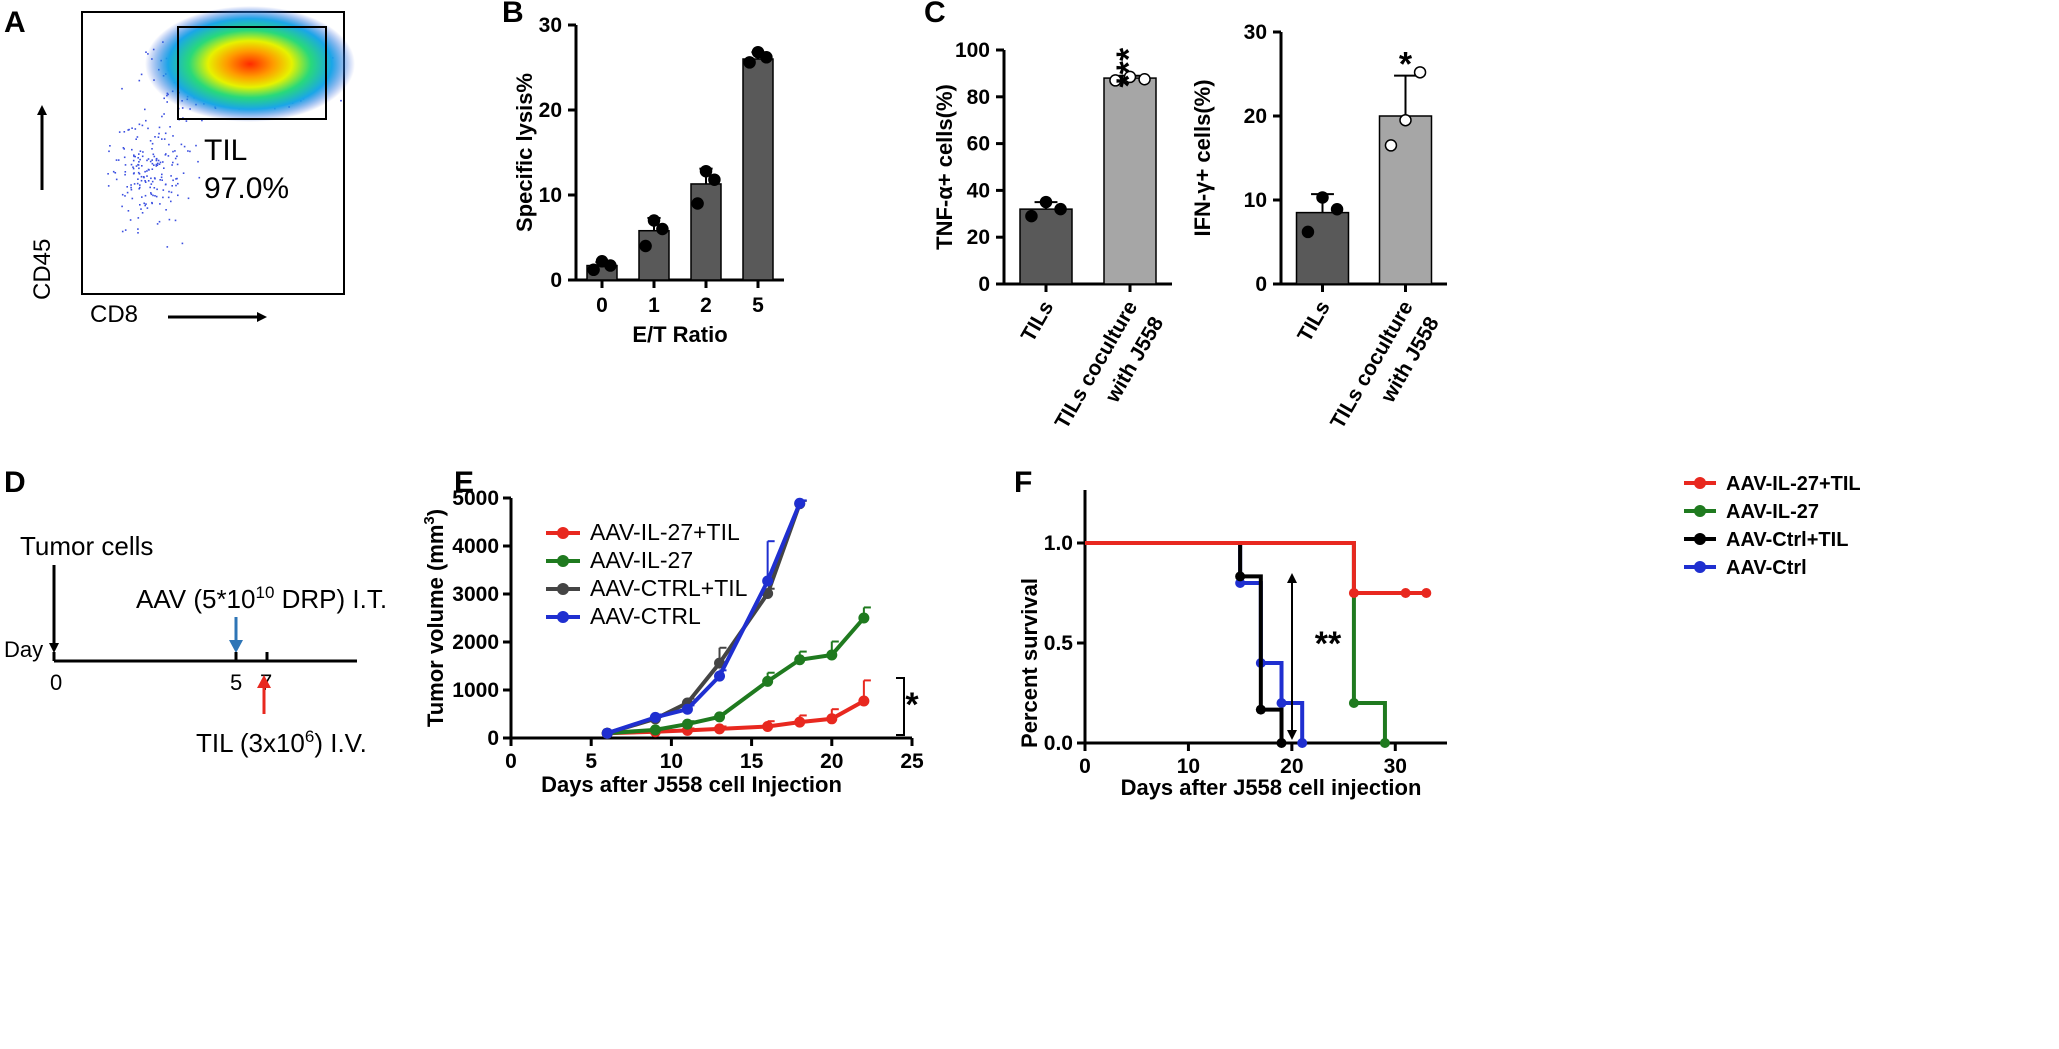 The height and width of the screenshot is (1049, 2059). I want to click on aav-label: AAV (5*1010 DRP) I.T., so click(261, 598).